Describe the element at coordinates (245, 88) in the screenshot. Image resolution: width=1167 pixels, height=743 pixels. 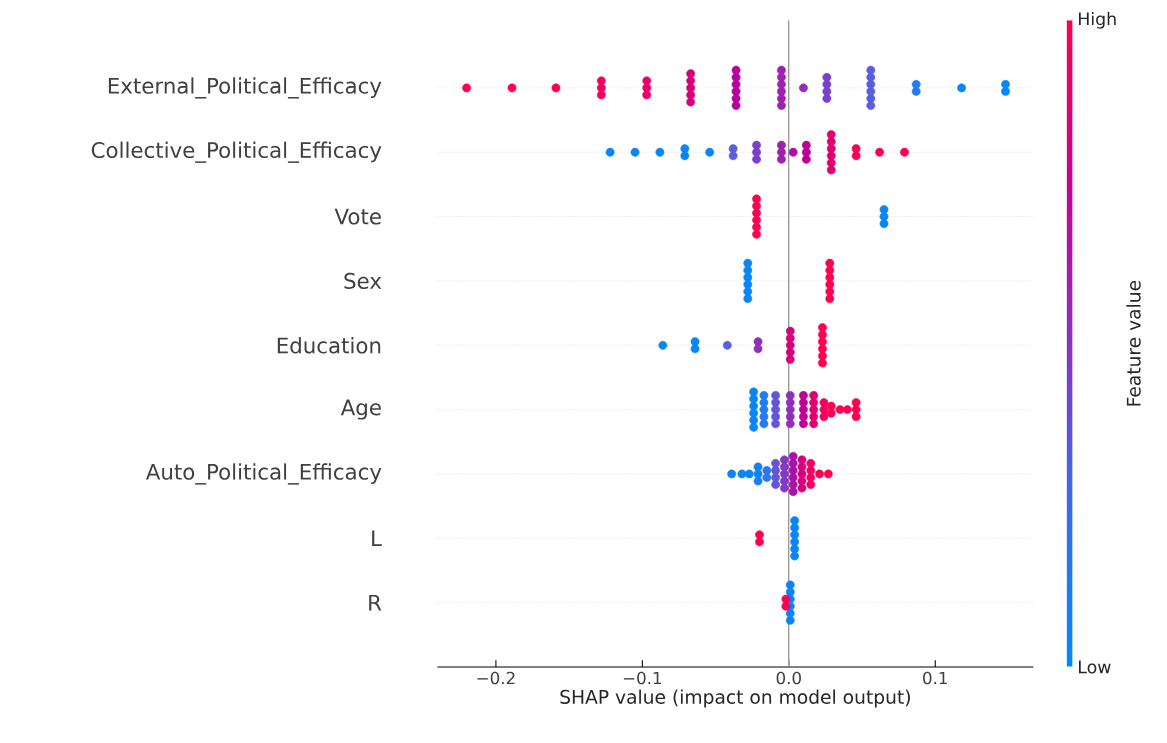
I see `y-tick-label: External_Political_Efficacy` at that location.